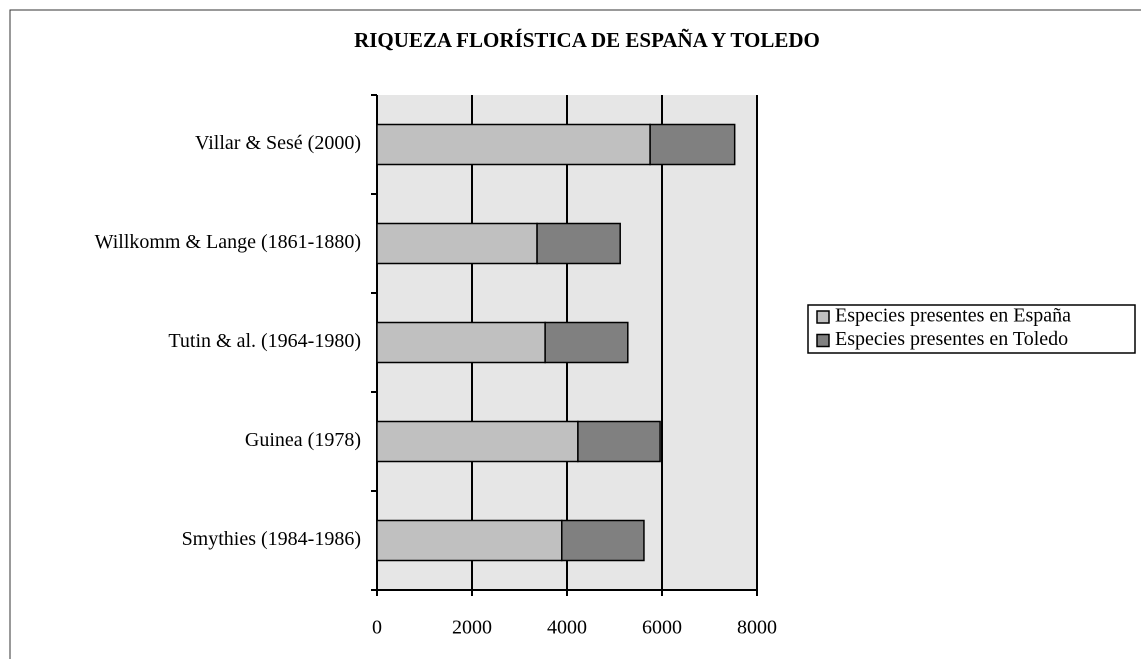 Image resolution: width=1141 pixels, height=659 pixels. What do you see at coordinates (472, 628) in the screenshot?
I see `x-tick-label: 2000` at bounding box center [472, 628].